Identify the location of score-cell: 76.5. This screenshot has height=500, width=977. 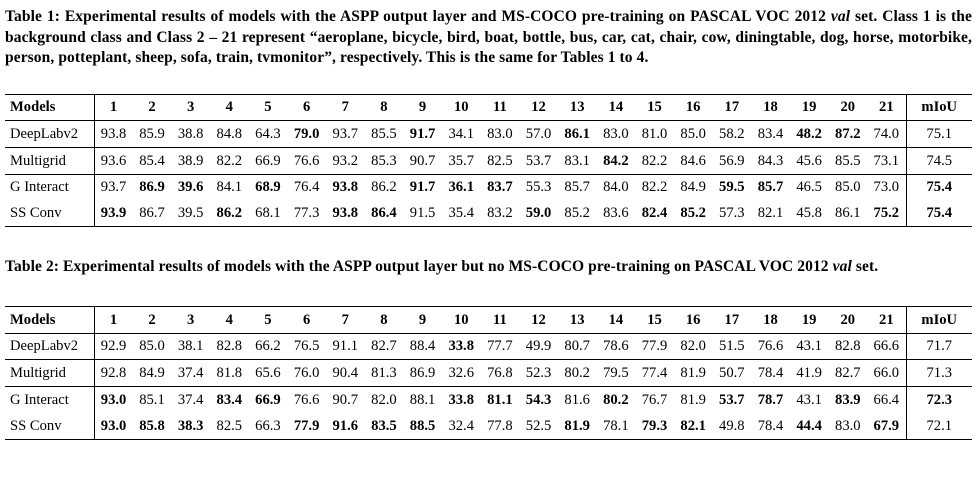
(306, 347).